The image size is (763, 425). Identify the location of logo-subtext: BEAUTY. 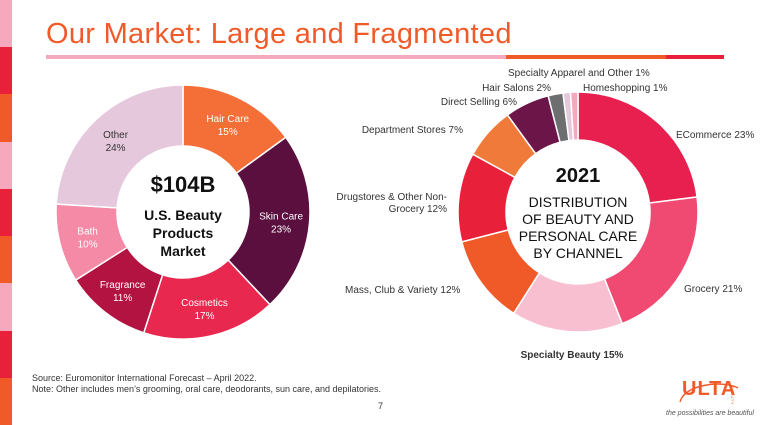
(732, 396).